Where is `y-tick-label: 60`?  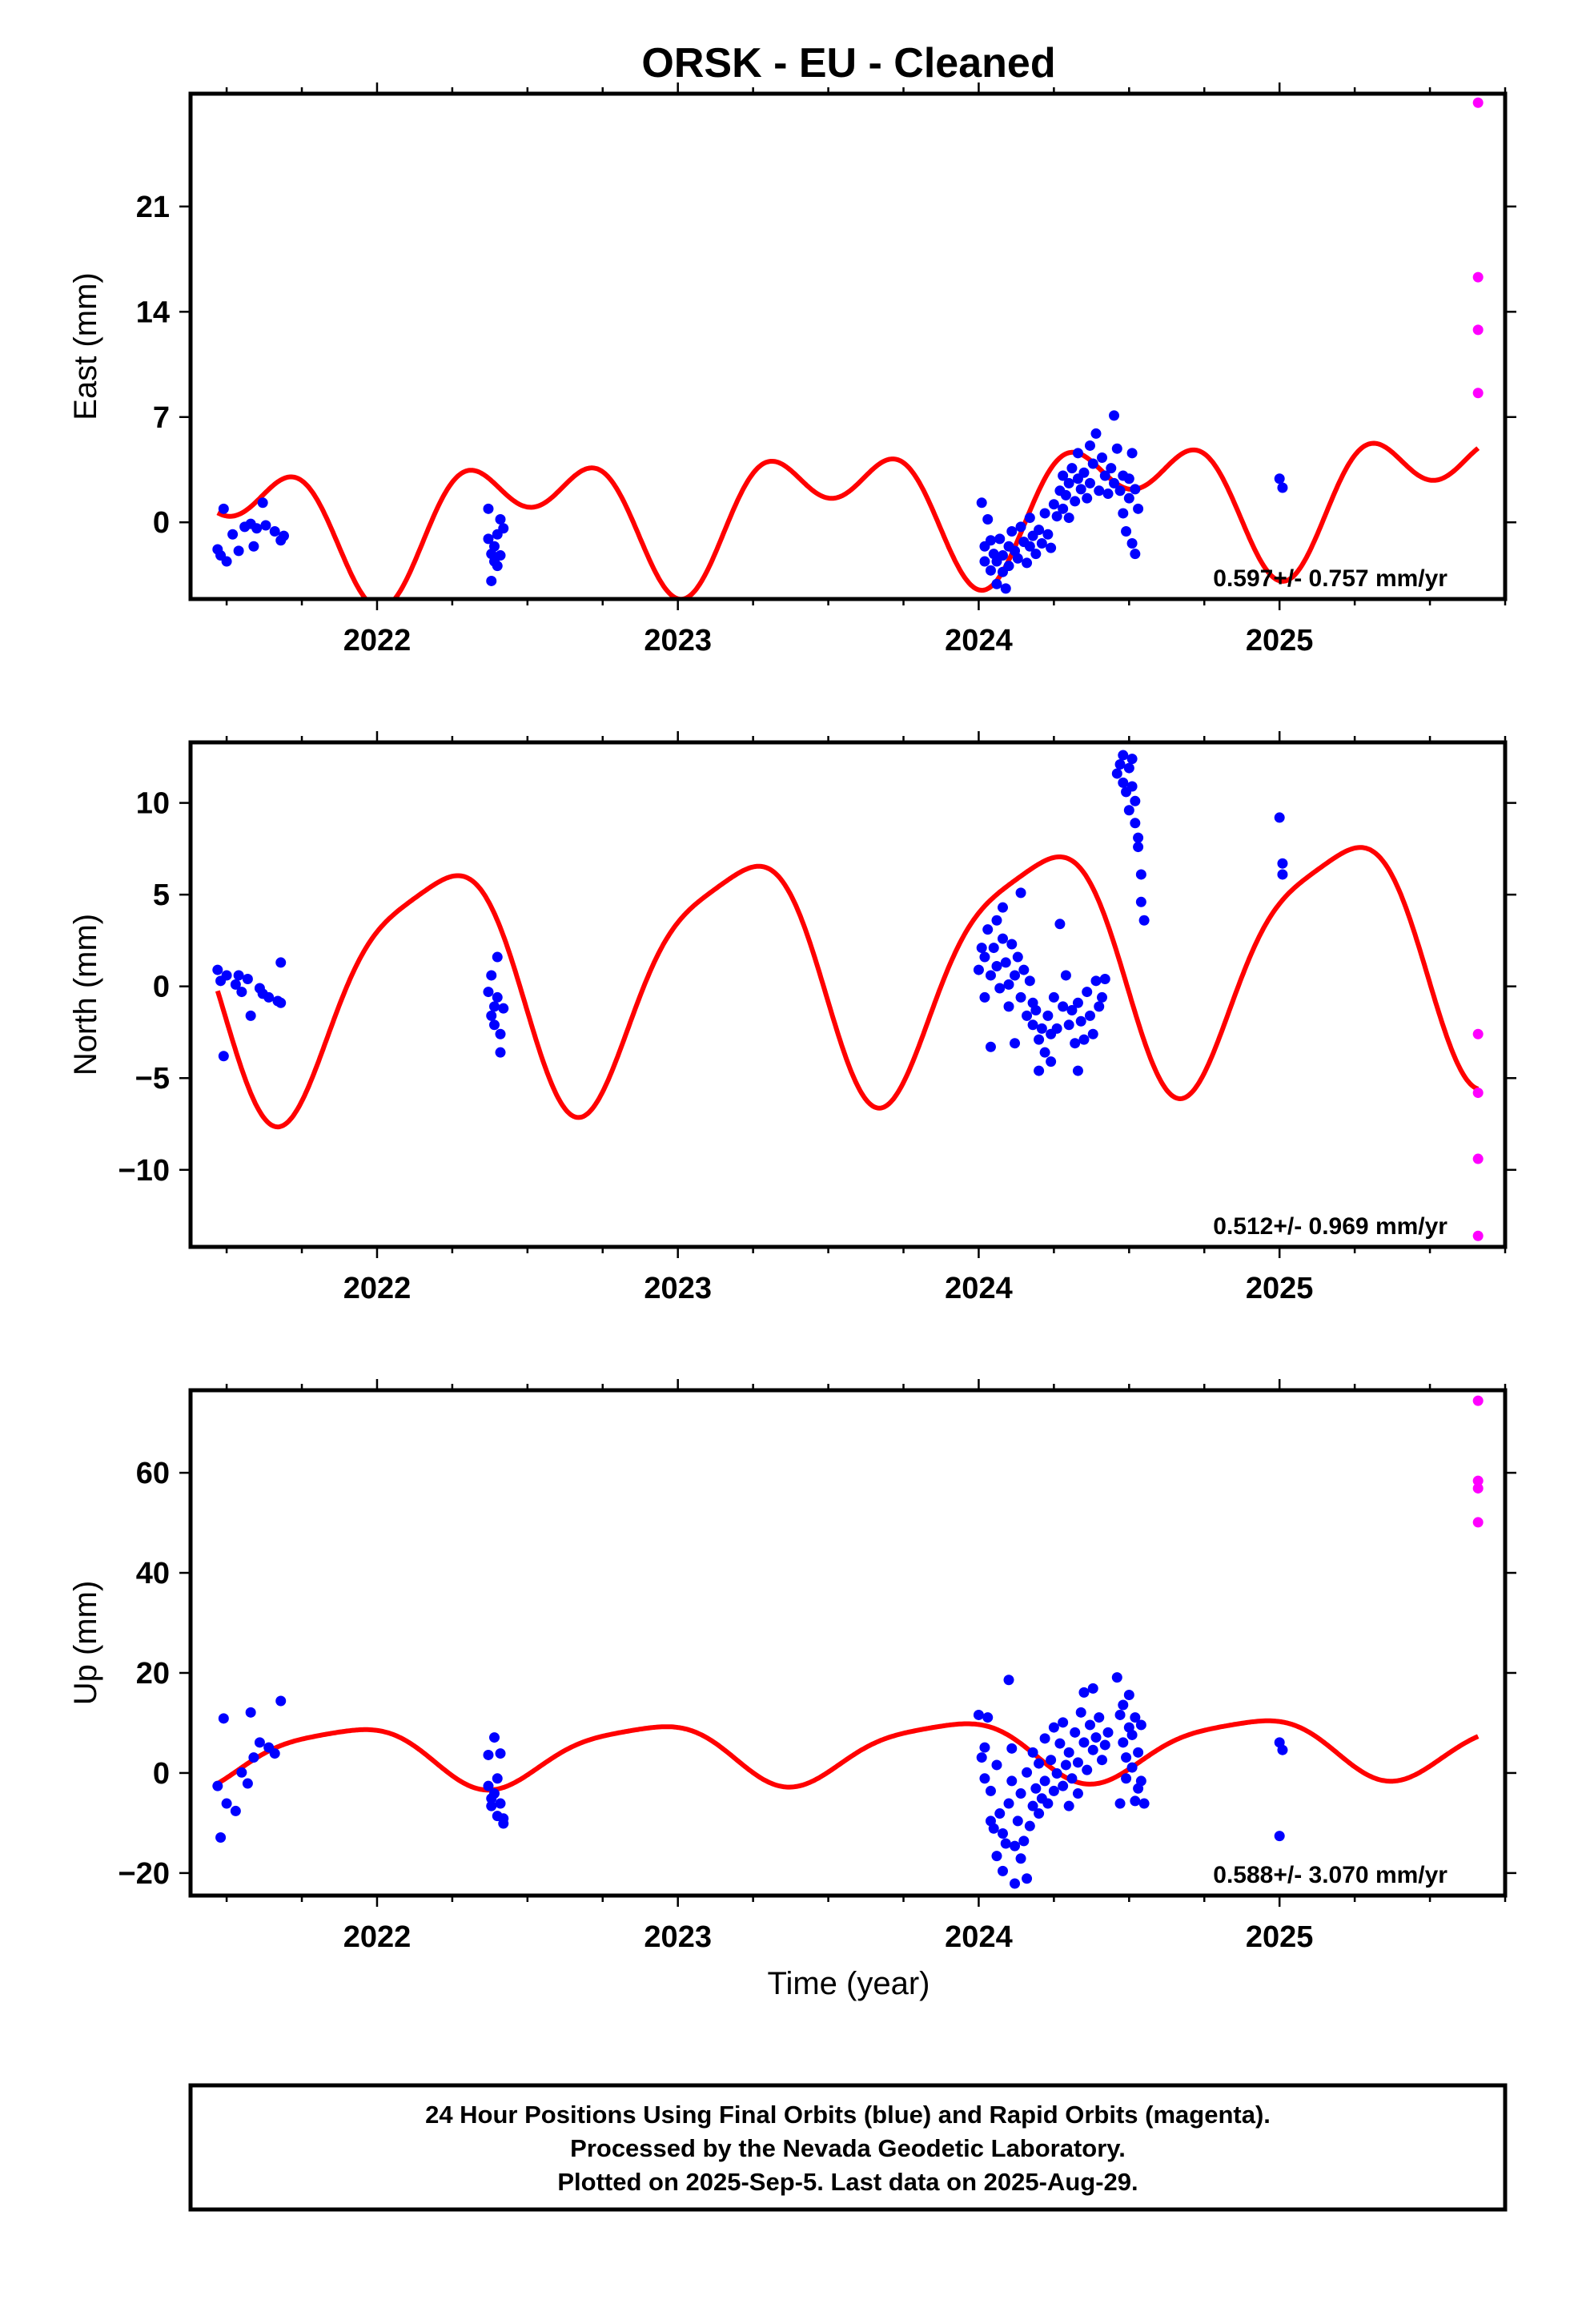 y-tick-label: 60 is located at coordinates (153, 1473).